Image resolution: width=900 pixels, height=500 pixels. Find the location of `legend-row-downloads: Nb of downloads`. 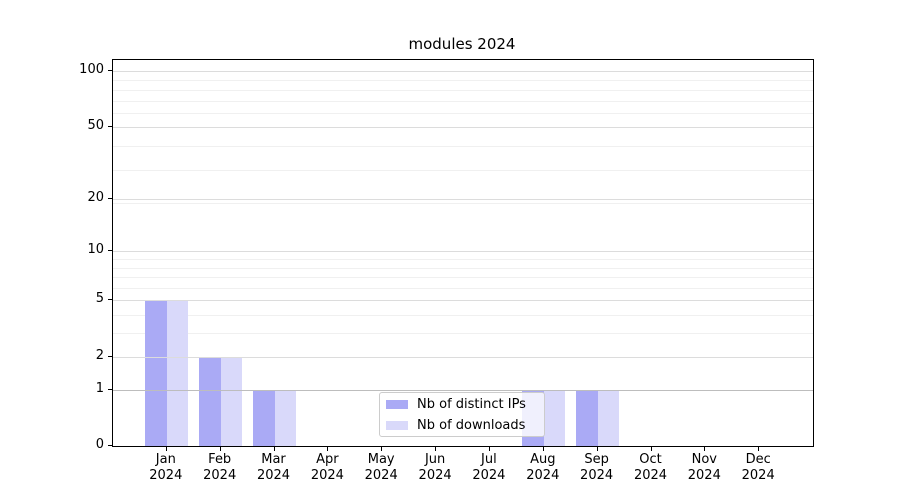

legend-row-downloads: Nb of downloads is located at coordinates (465, 425).